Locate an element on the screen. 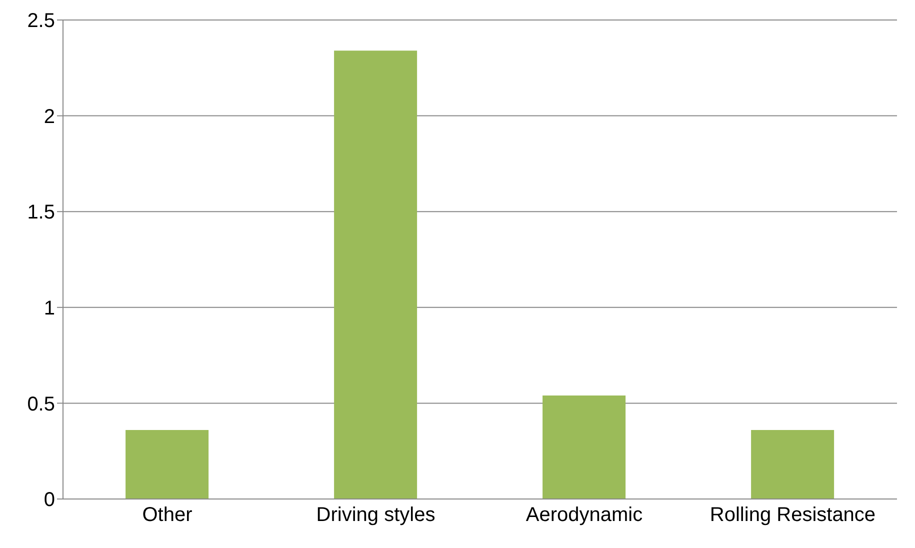 This screenshot has height=548, width=915. y-tick-label: 2.5 is located at coordinates (41, 21).